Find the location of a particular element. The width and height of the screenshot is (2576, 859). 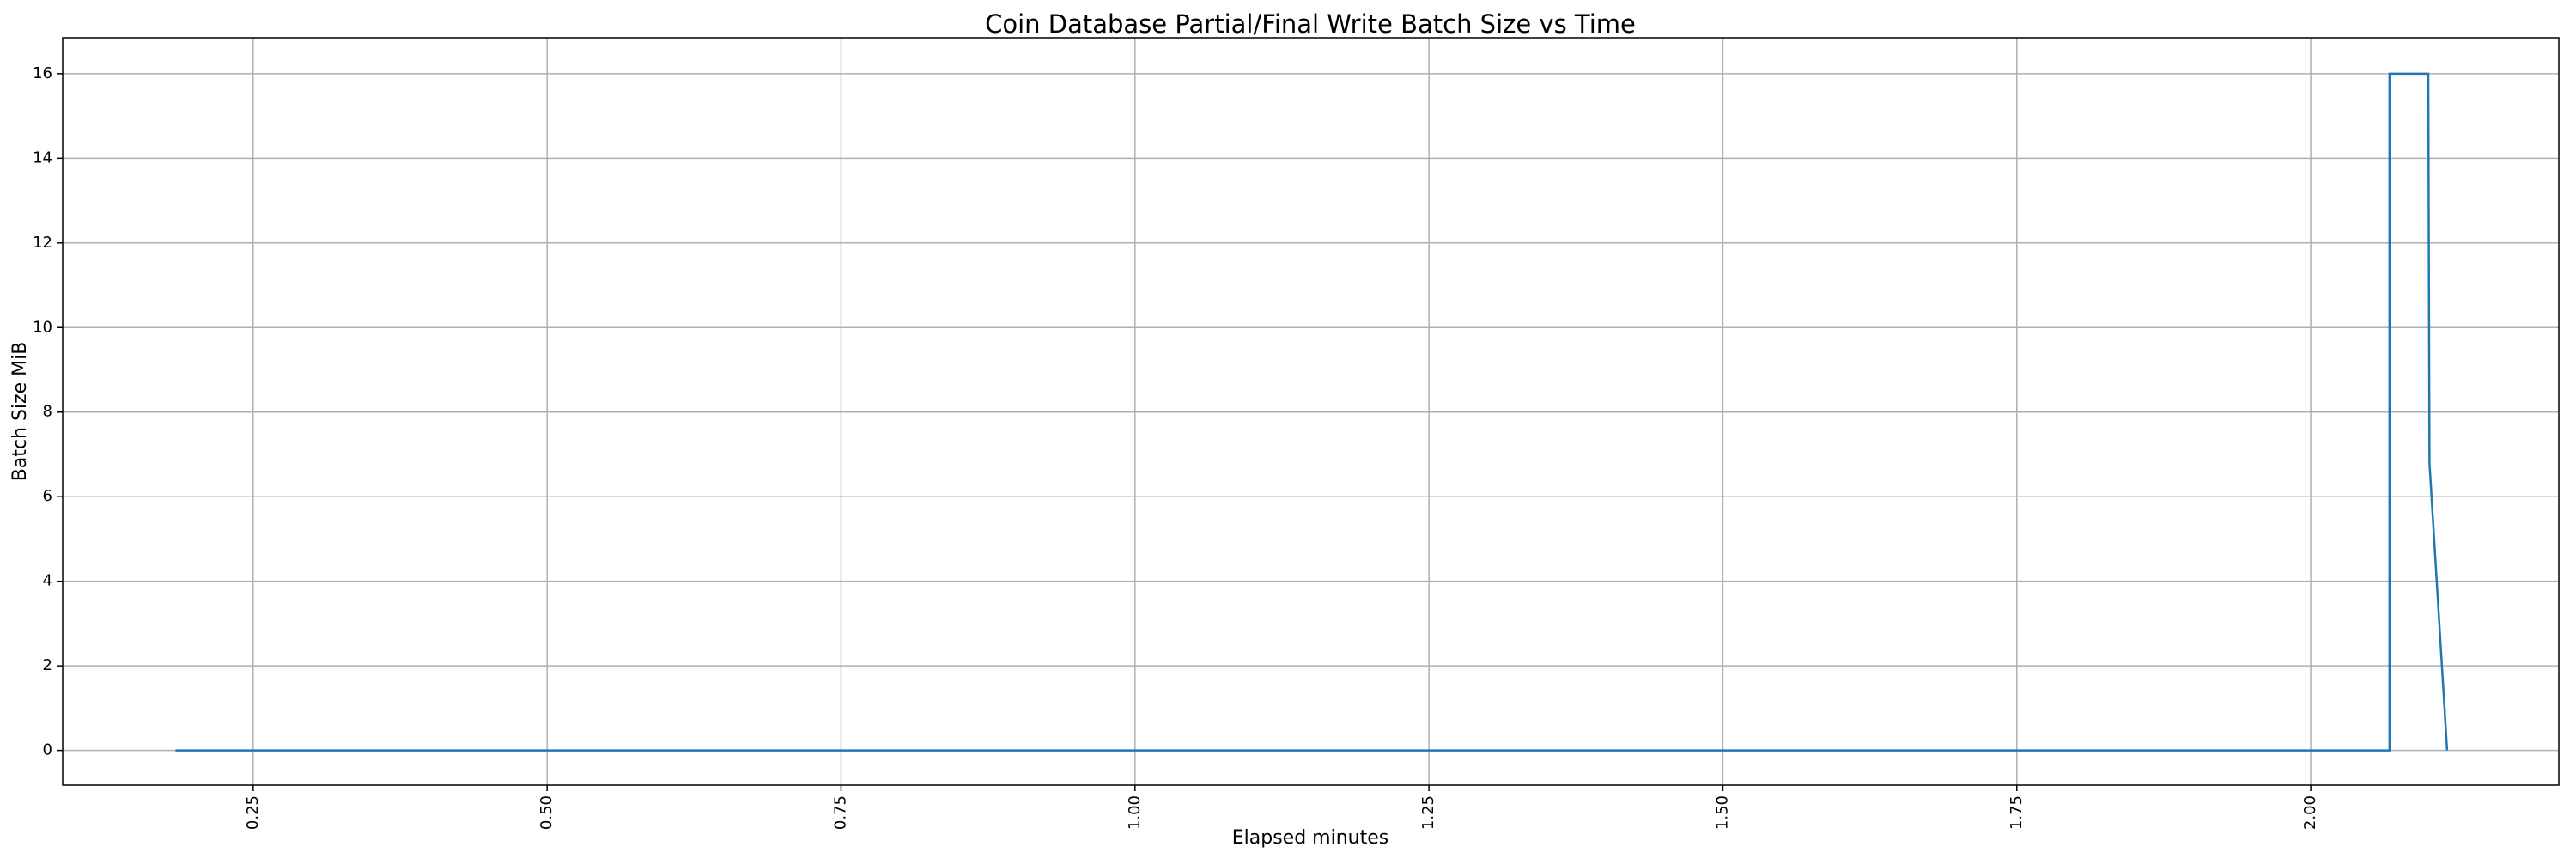

x-tick-label: 0.25 is located at coordinates (253, 812).